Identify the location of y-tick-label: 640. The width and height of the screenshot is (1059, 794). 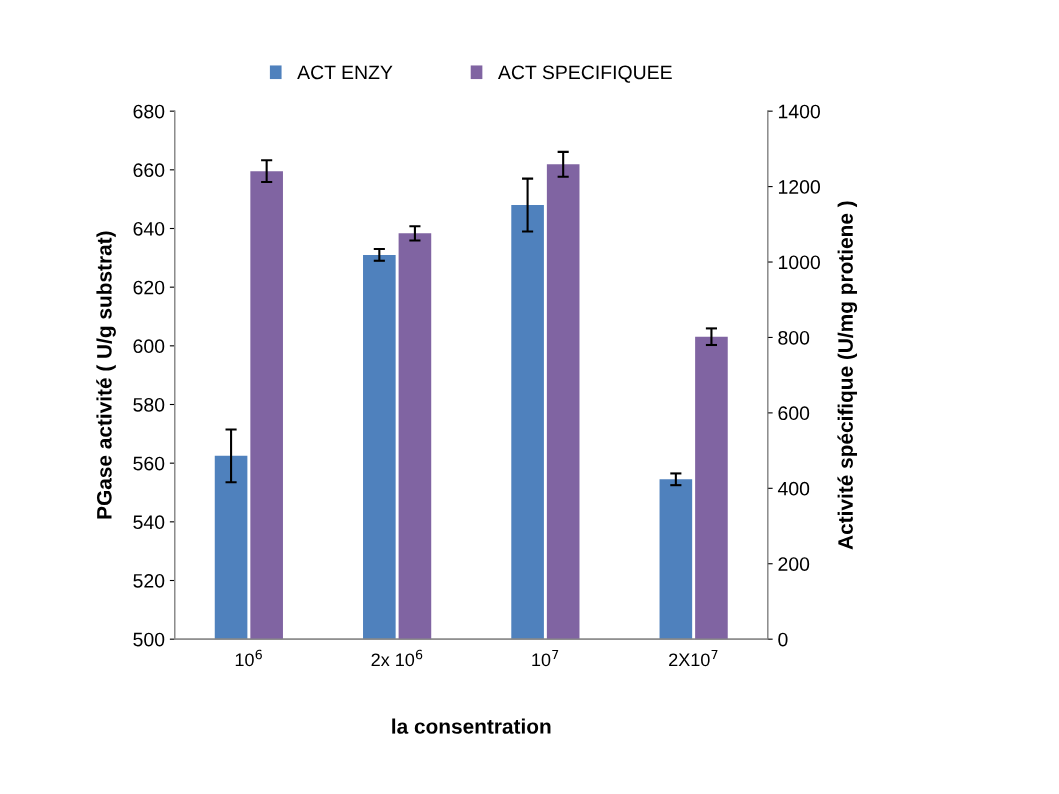
(149, 228).